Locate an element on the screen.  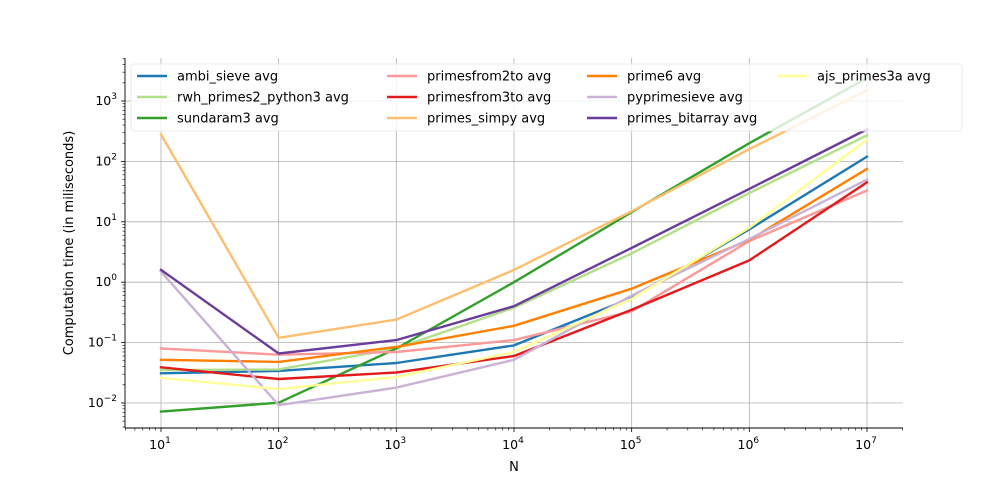
legend-label-primes-bitarray: primes_bitarray avg is located at coordinates (692, 119).